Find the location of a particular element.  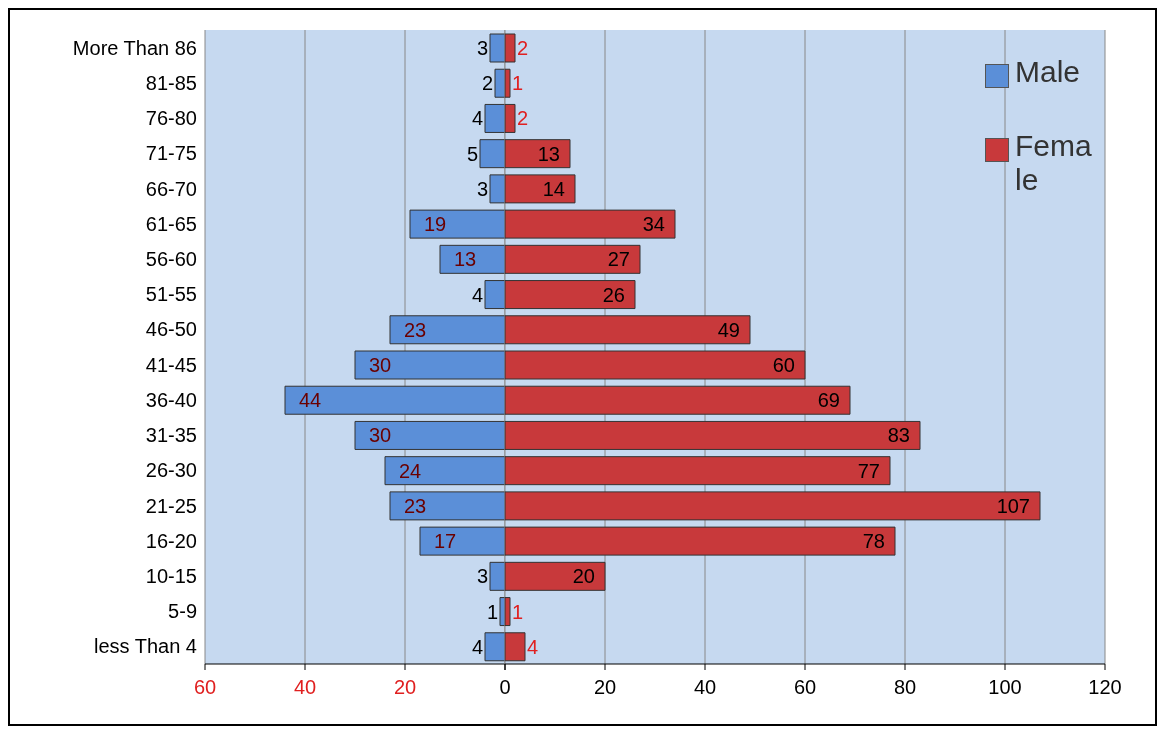

legend-label: Female is located at coordinates (1054, 163).